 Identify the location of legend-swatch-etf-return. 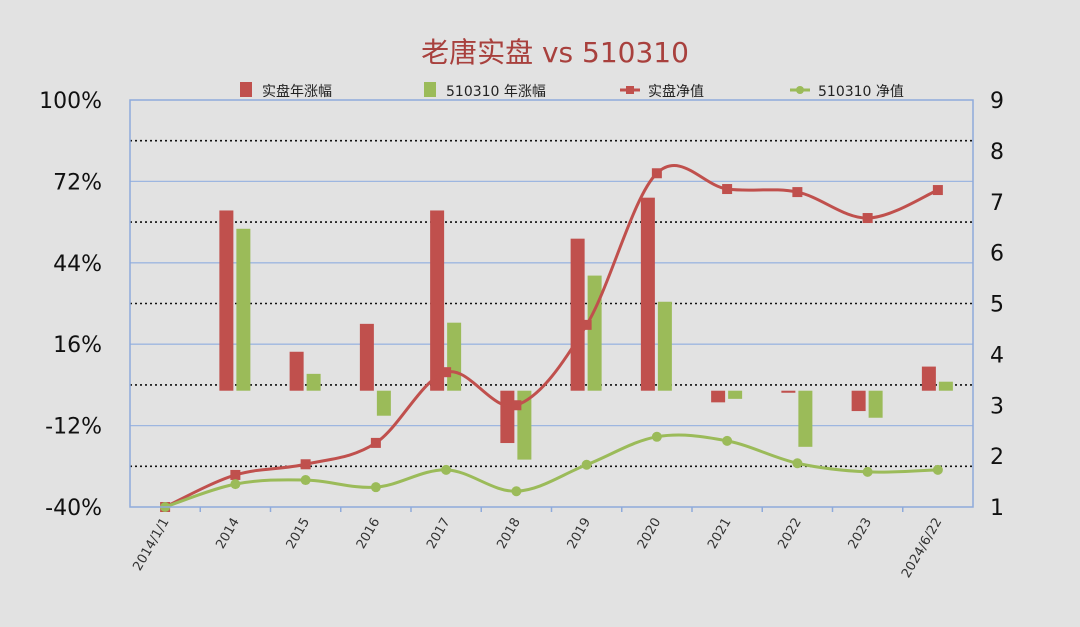
(430, 89).